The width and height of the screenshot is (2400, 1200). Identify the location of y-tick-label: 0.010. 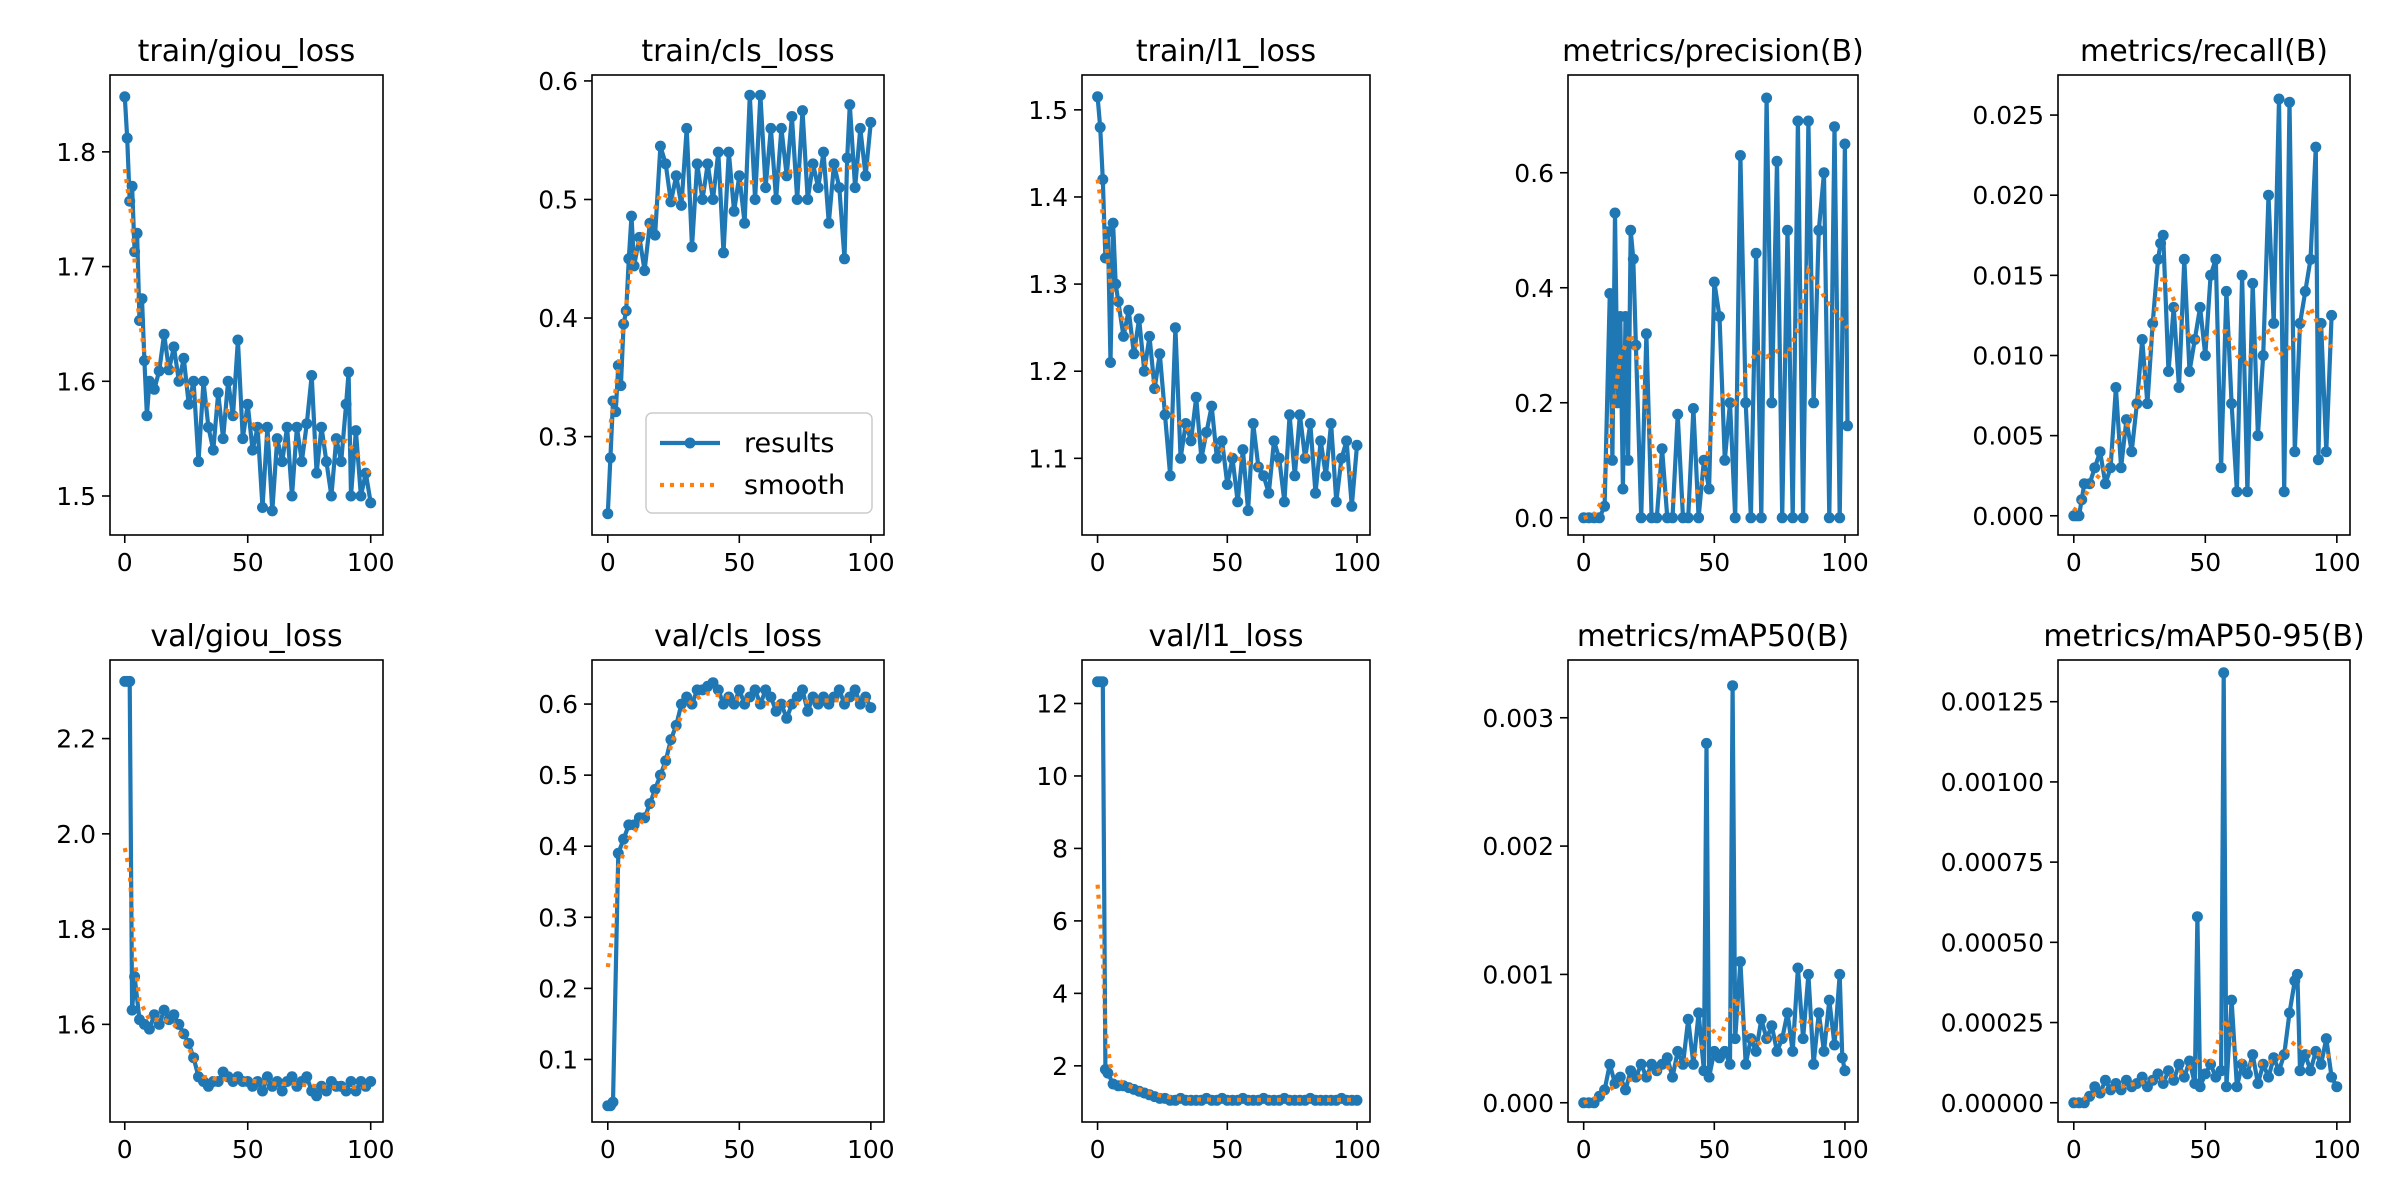
(2008, 355).